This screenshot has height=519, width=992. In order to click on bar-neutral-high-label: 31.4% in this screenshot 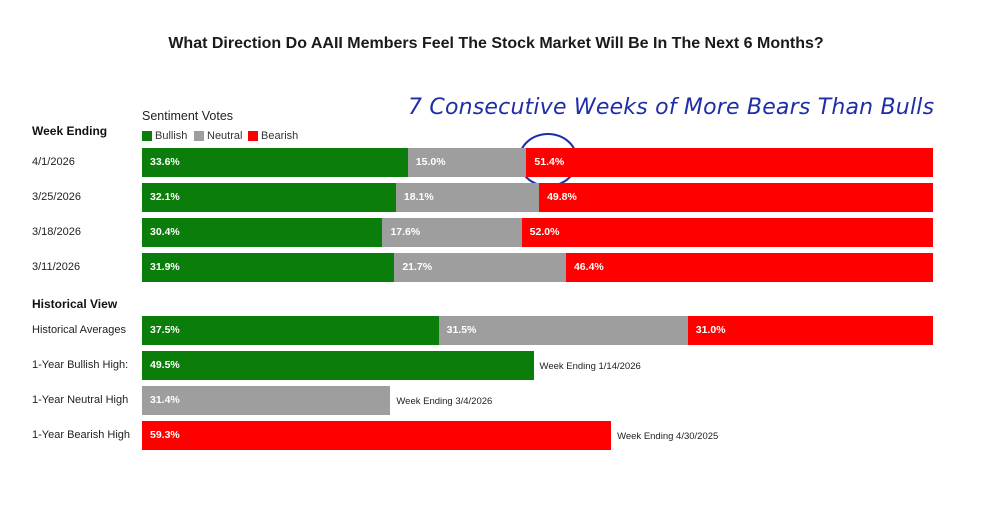, I will do `click(165, 400)`.